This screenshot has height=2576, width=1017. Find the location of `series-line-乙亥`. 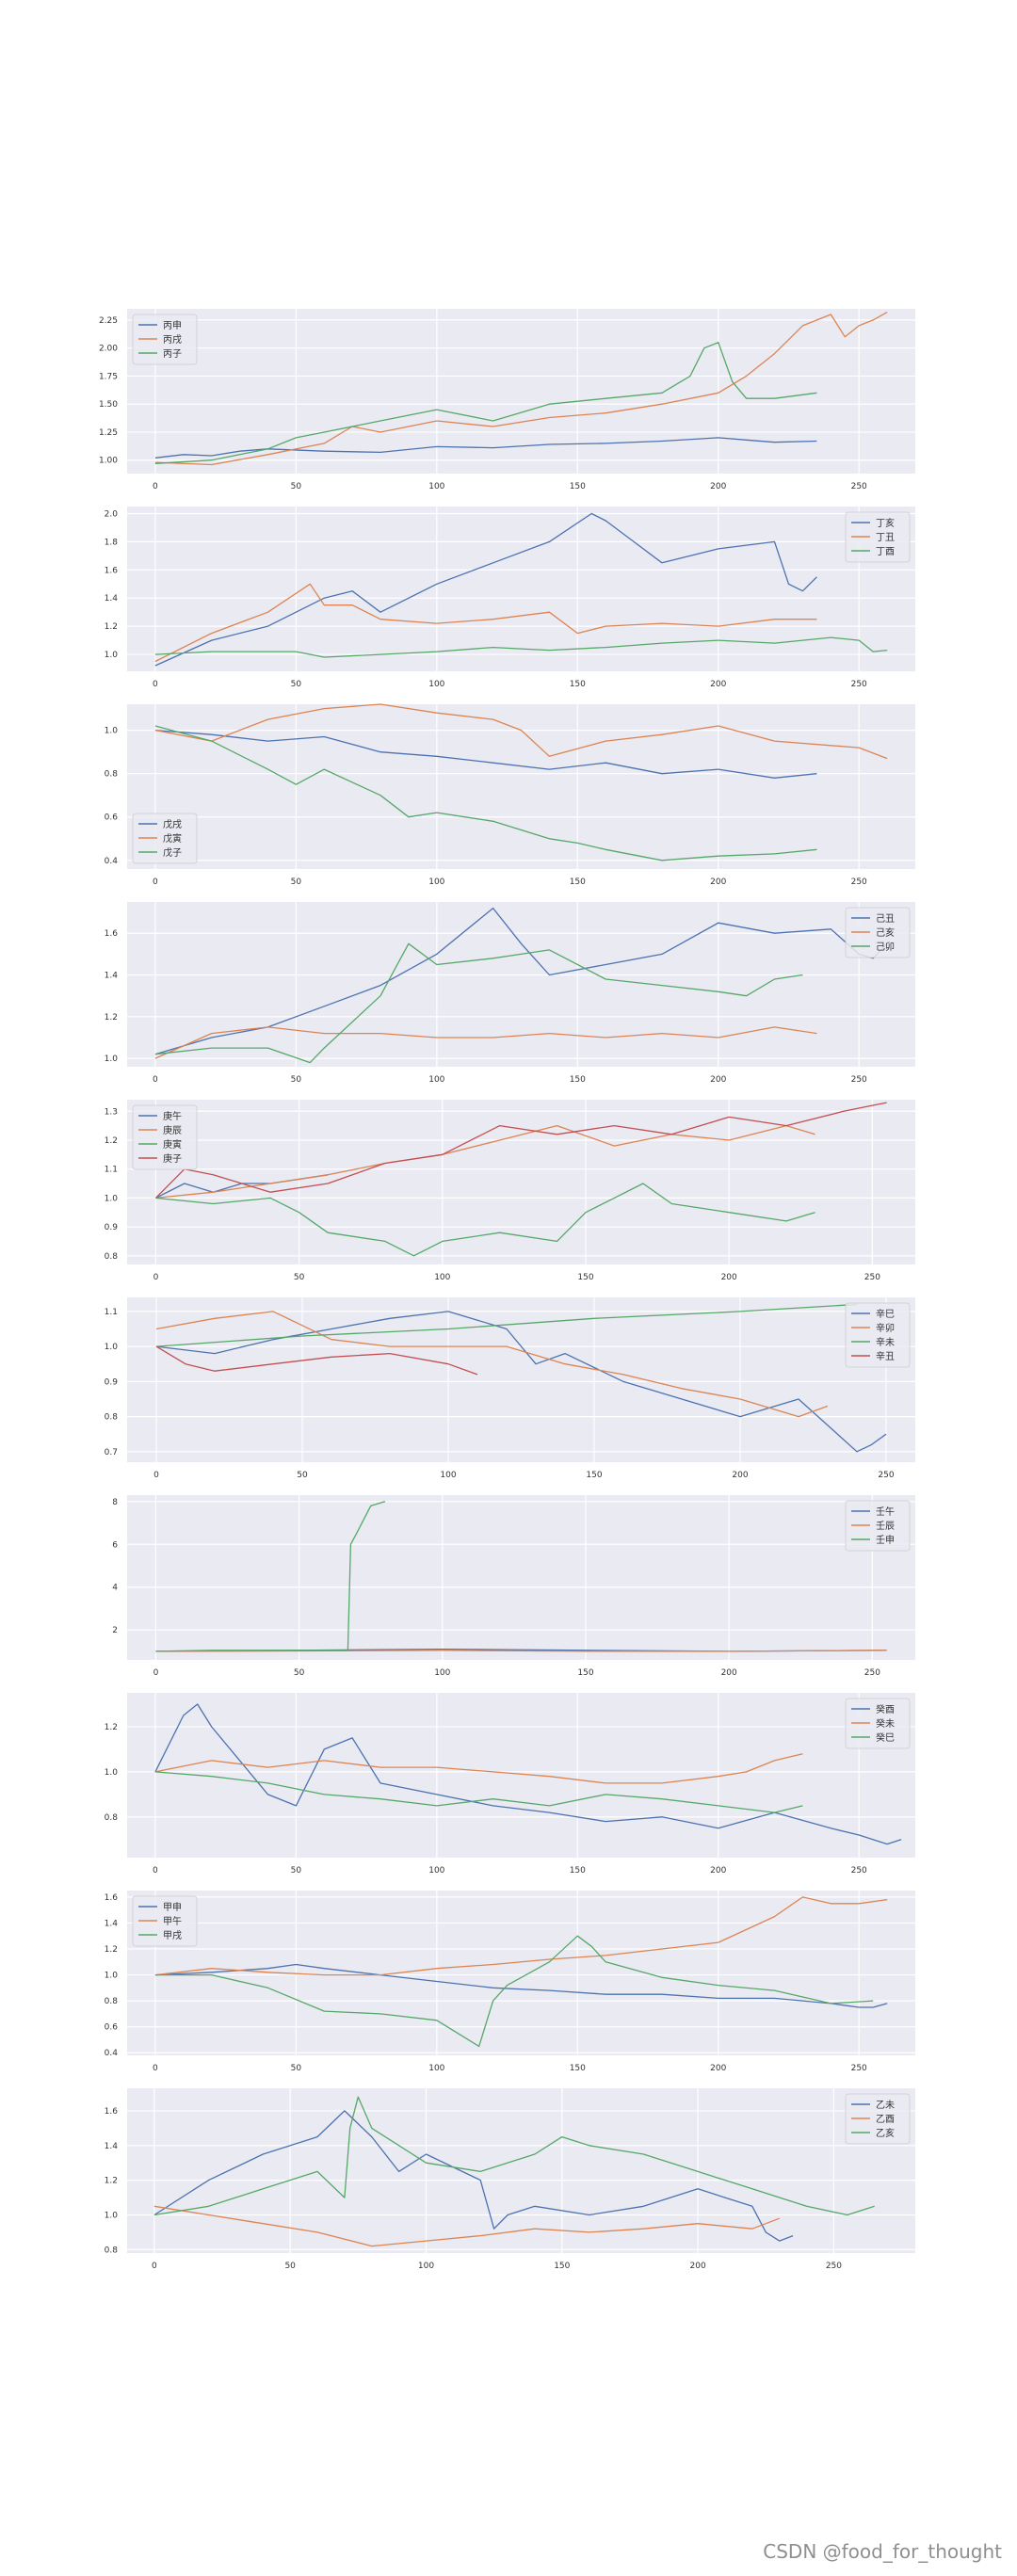

series-line-乙亥 is located at coordinates (514, 2156).